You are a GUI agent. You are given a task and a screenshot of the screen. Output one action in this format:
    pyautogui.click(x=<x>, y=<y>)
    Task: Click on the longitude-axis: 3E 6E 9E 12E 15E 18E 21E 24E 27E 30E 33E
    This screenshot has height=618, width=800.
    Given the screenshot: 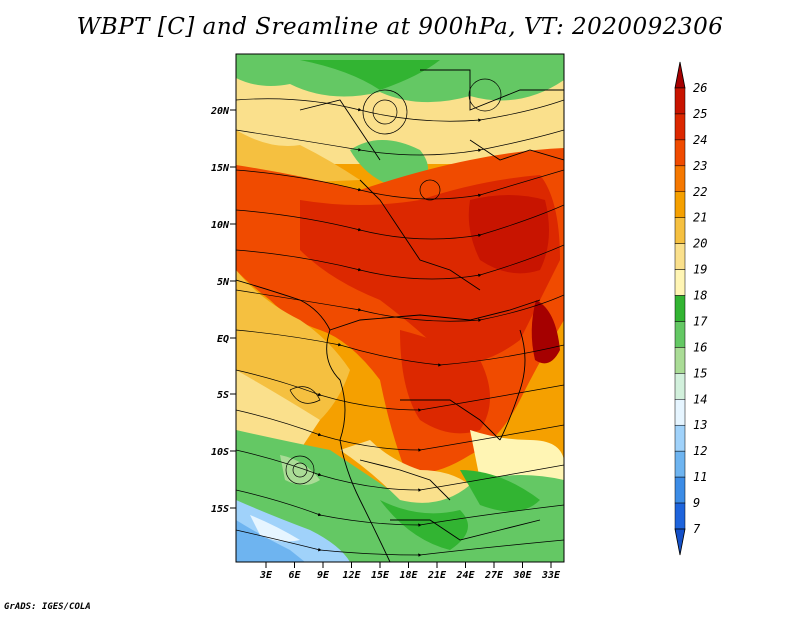 What is the action you would take?
    pyautogui.click(x=410, y=571)
    